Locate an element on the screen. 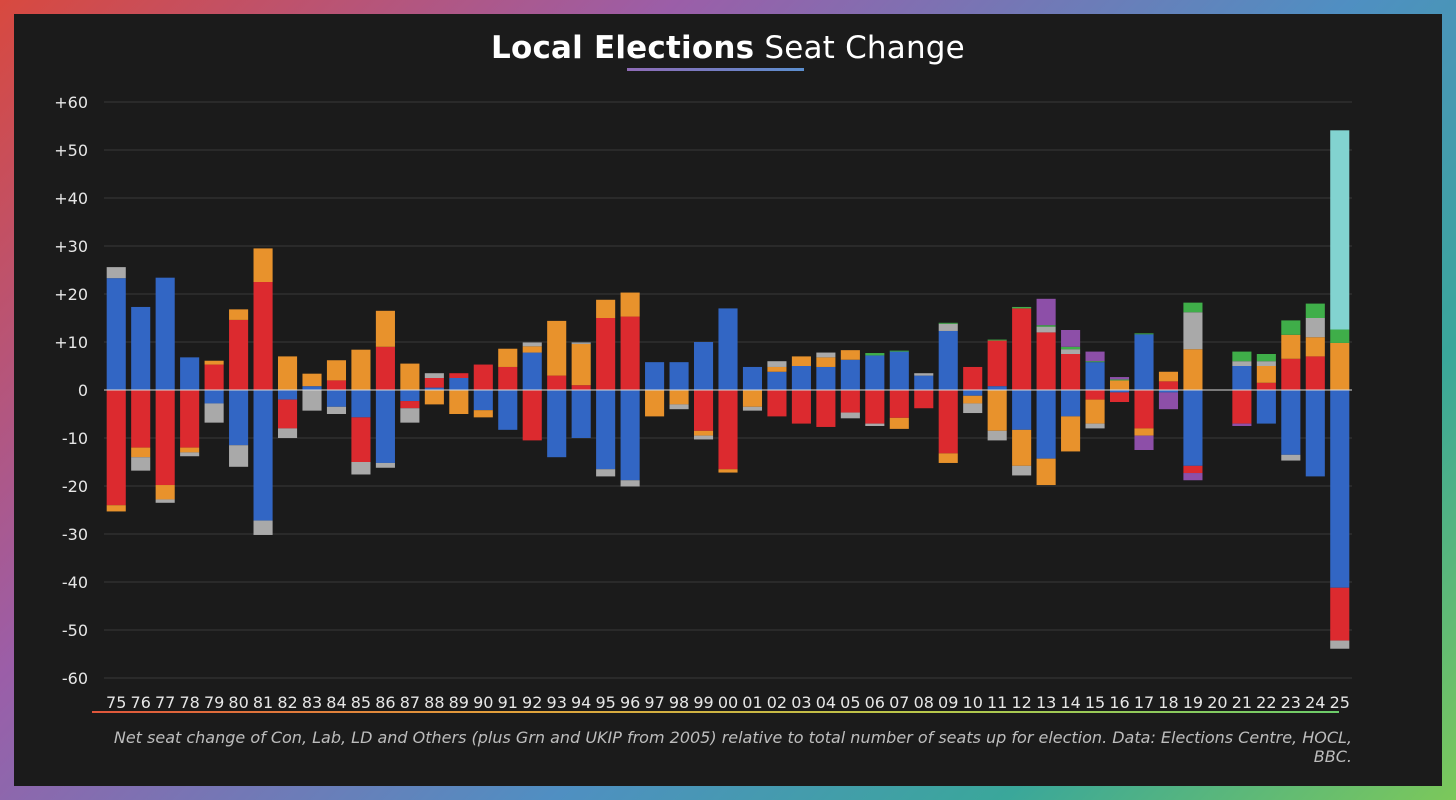 This screenshot has width=1456, height=800. x-tick-label: 09 is located at coordinates (948, 702).